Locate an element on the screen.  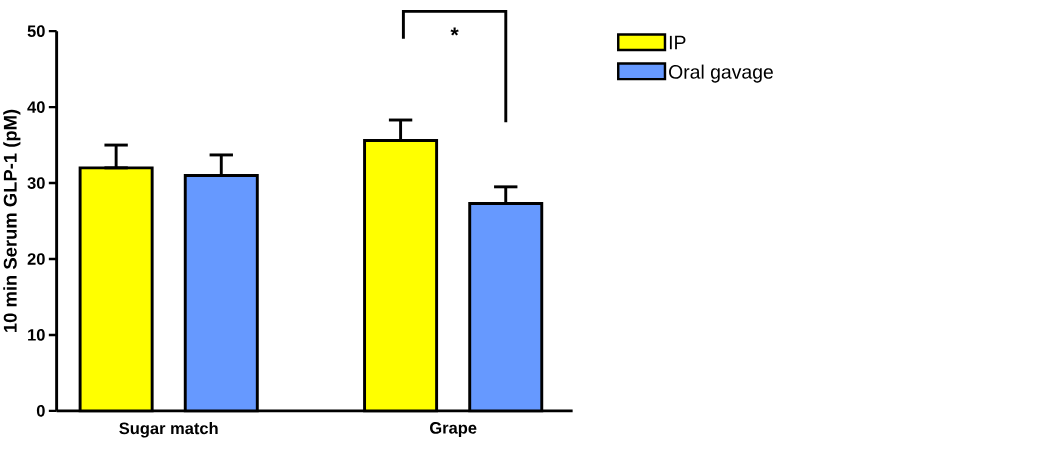
x-tick-label: Grape is located at coordinates (453, 429).